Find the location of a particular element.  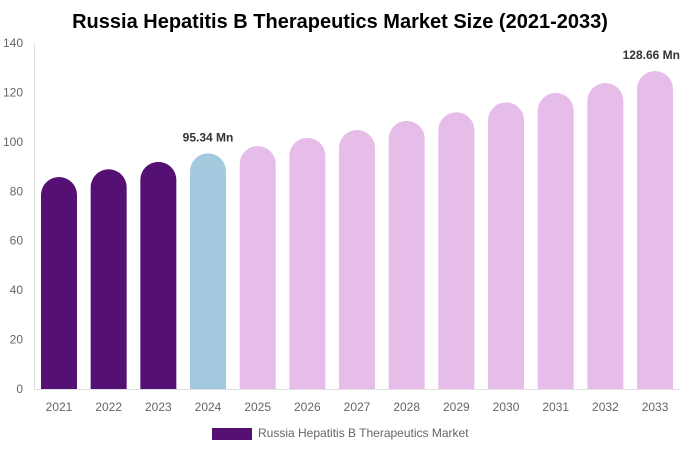

y-tick-label: 0 is located at coordinates (19, 389).